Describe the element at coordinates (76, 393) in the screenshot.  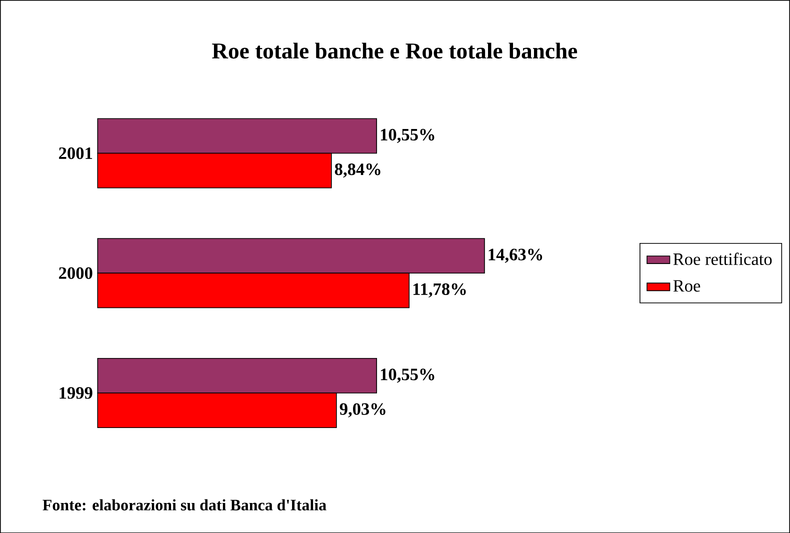
I see `y-tick-label: 1999` at that location.